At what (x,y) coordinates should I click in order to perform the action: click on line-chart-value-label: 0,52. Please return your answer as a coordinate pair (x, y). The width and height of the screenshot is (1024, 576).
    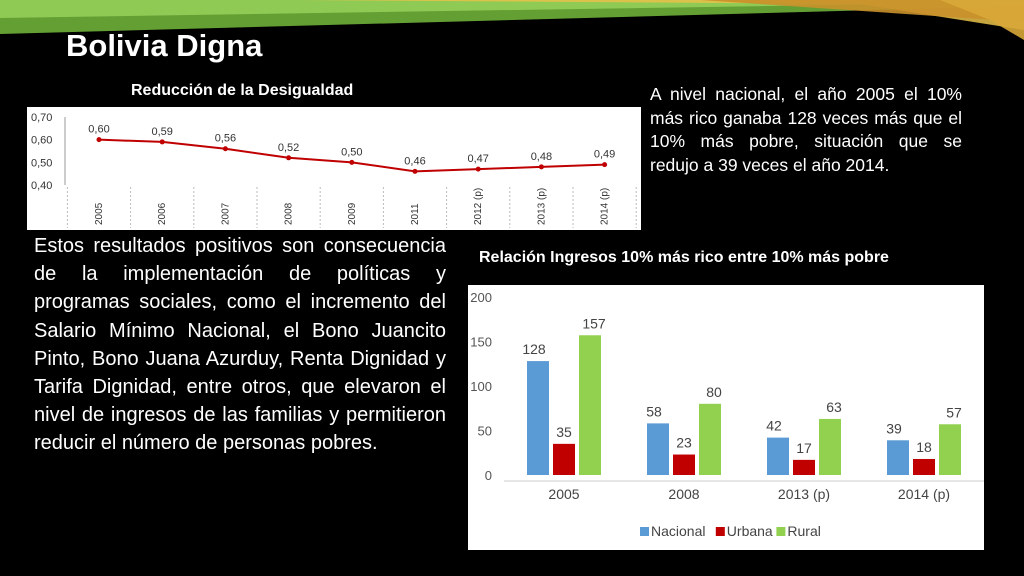
    Looking at the image, I should click on (288, 148).